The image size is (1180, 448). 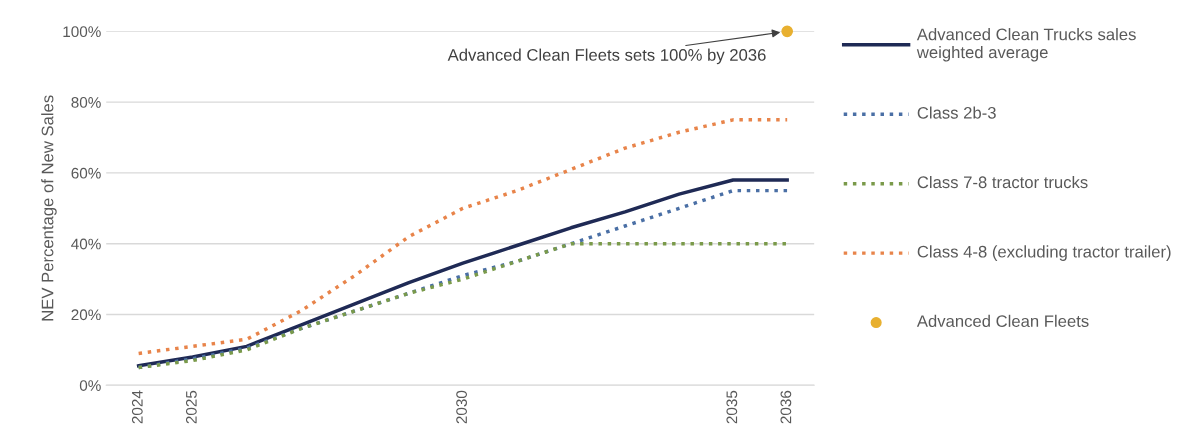 I want to click on annotation: Advanced Clean Fleets sets 100% by 2036, so click(x=606, y=56).